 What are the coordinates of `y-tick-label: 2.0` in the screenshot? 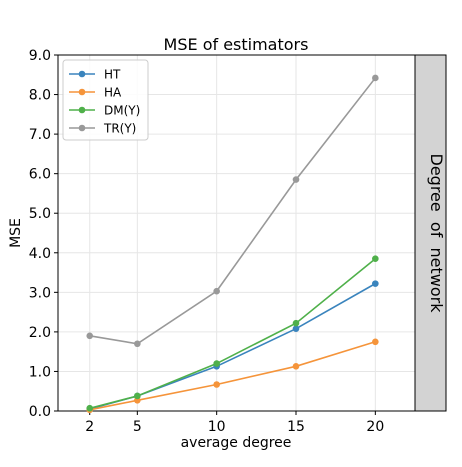 It's located at (40, 333).